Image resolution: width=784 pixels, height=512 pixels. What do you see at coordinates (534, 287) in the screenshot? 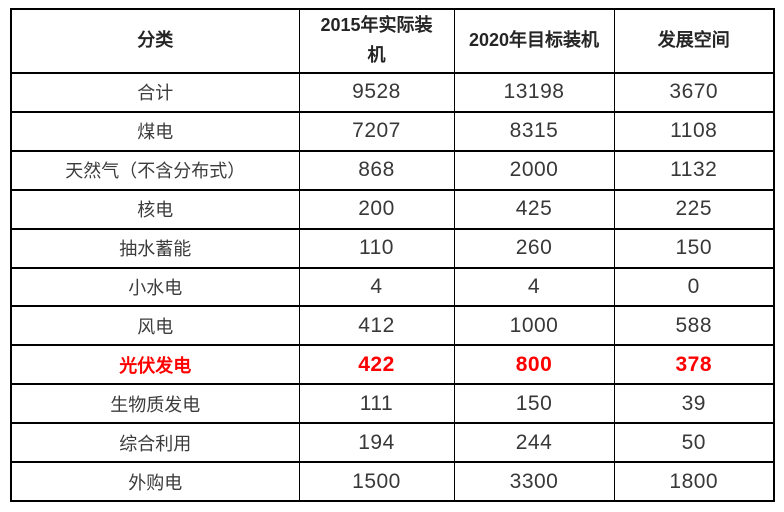
I see `value-2020: 4` at bounding box center [534, 287].